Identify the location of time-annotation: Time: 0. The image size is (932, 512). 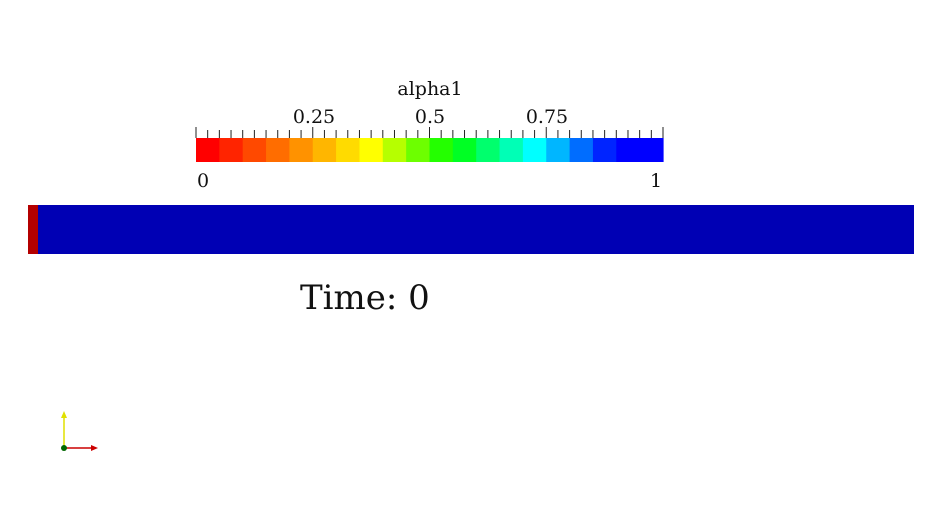
(365, 298).